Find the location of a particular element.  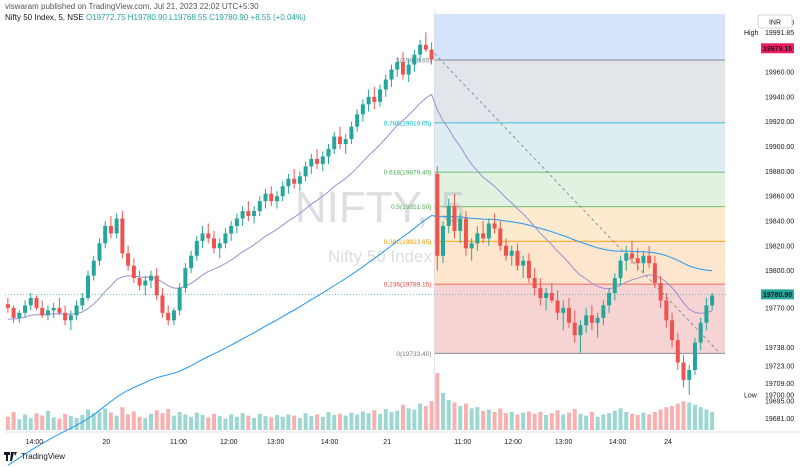

price-tick-label: 19723.00 is located at coordinates (779, 367).